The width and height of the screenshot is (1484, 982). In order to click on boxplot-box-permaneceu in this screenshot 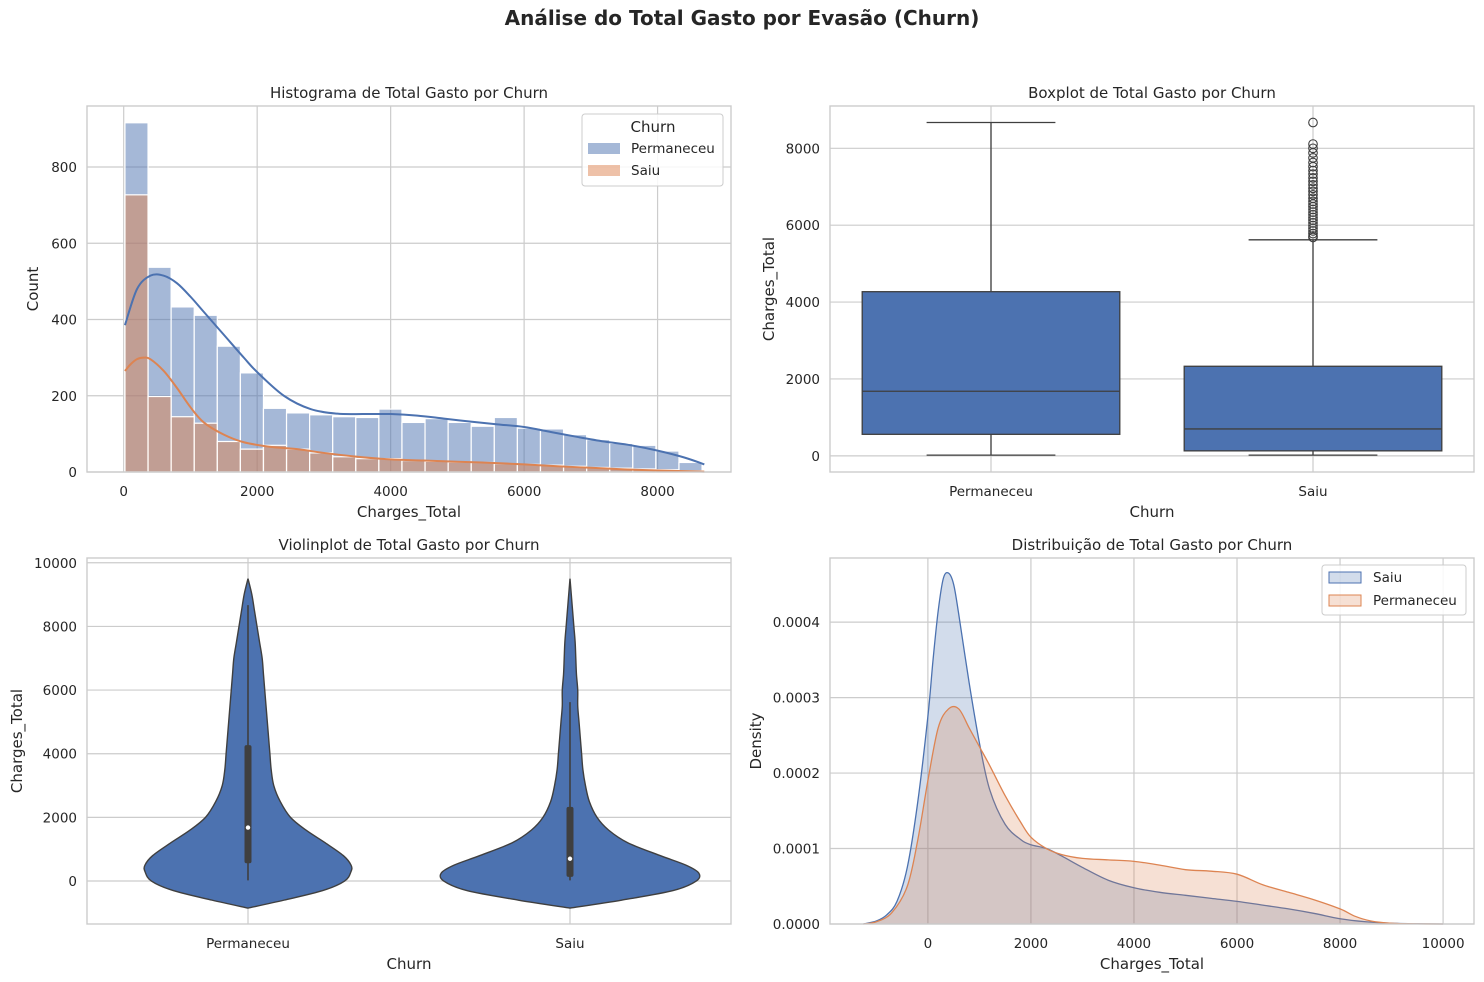, I will do `click(991, 363)`.